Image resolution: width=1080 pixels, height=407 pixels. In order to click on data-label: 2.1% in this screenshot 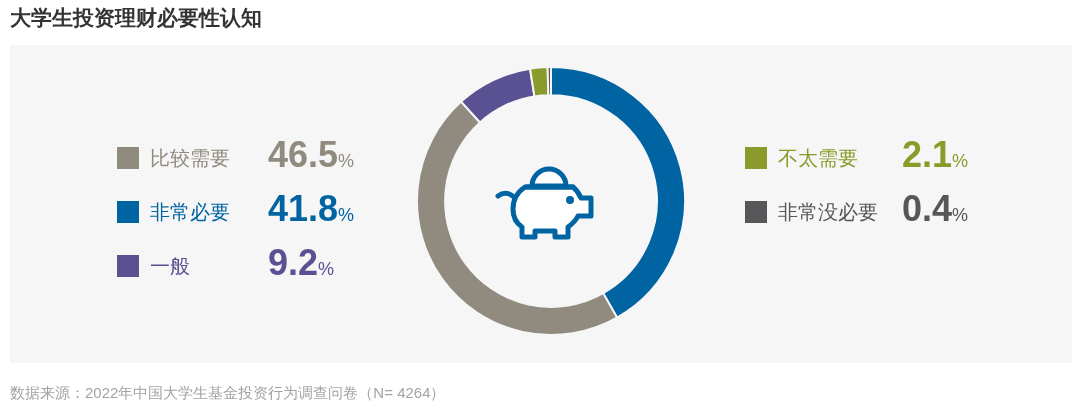, I will do `click(934, 155)`.